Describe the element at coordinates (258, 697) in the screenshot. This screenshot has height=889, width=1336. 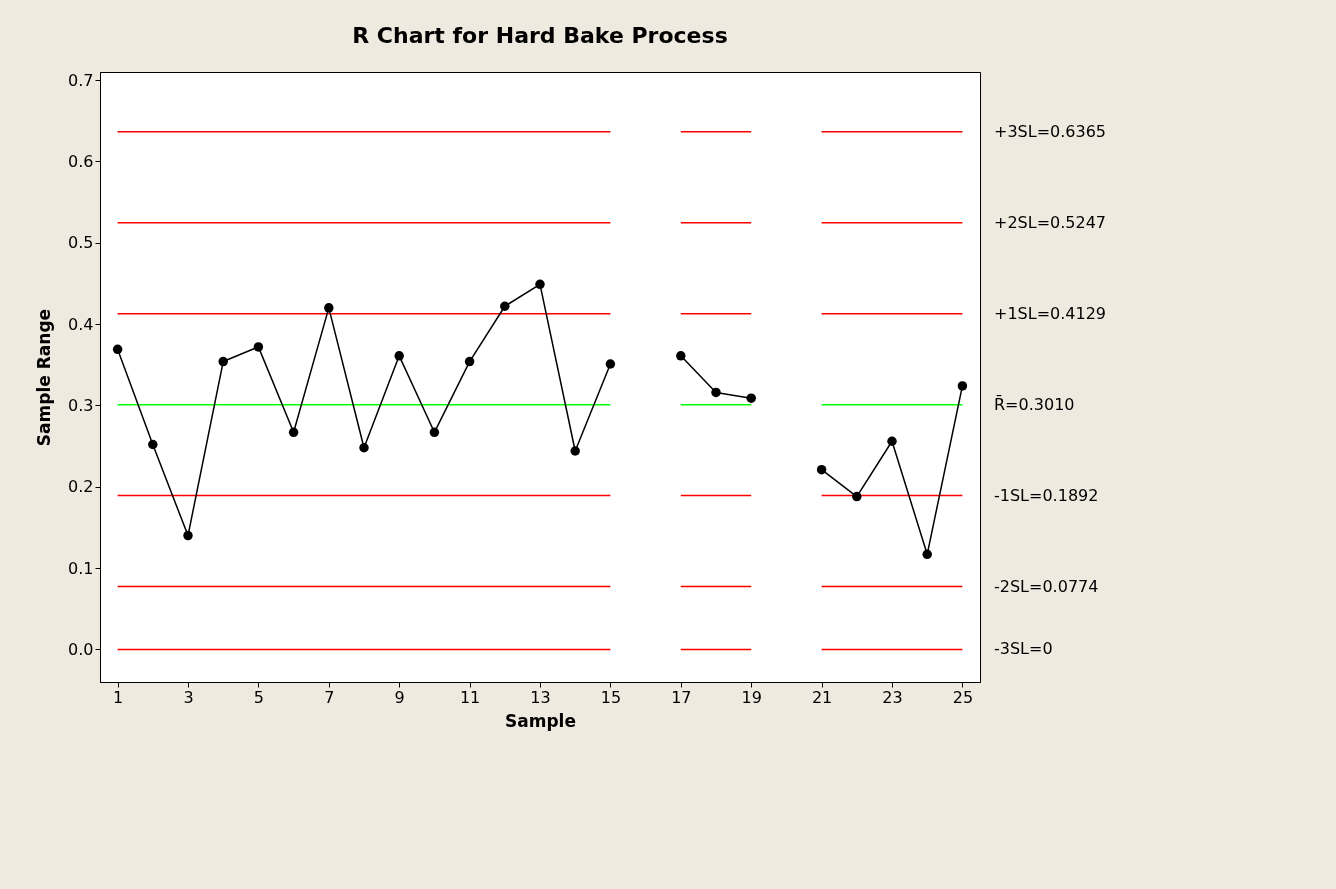
I see `x-tick-label: 5` at that location.